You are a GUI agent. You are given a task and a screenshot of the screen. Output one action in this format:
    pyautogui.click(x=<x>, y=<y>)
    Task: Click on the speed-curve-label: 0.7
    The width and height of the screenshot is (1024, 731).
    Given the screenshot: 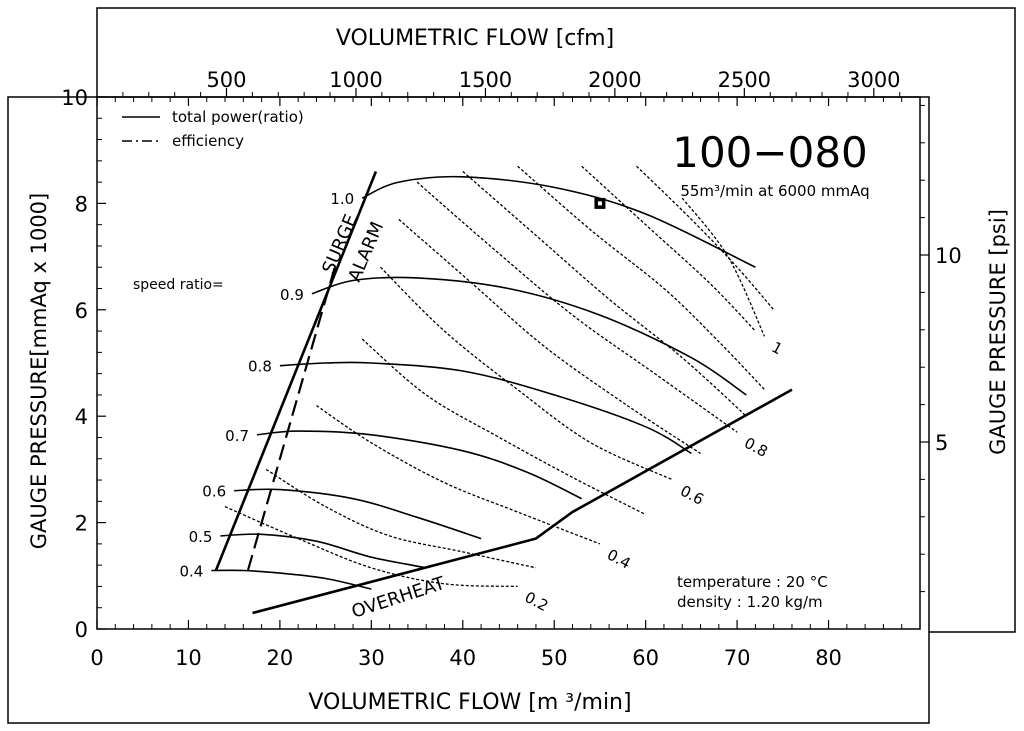 What is the action you would take?
    pyautogui.click(x=237, y=436)
    